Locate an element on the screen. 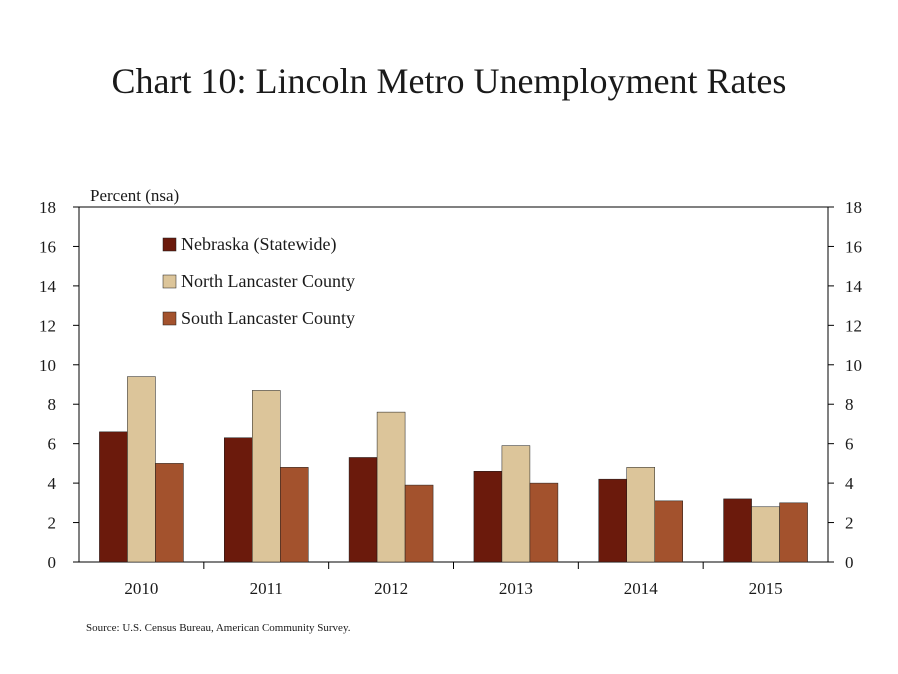  x-tick-label-2015: 2015 is located at coordinates (766, 588).